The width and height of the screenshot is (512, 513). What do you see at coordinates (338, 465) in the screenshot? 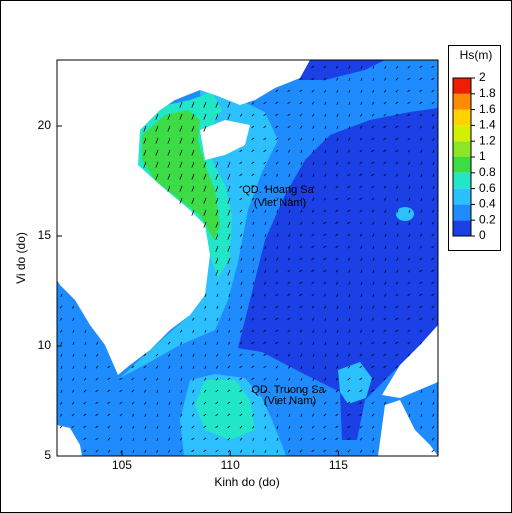
I see `x-tick-label: 115` at bounding box center [338, 465].